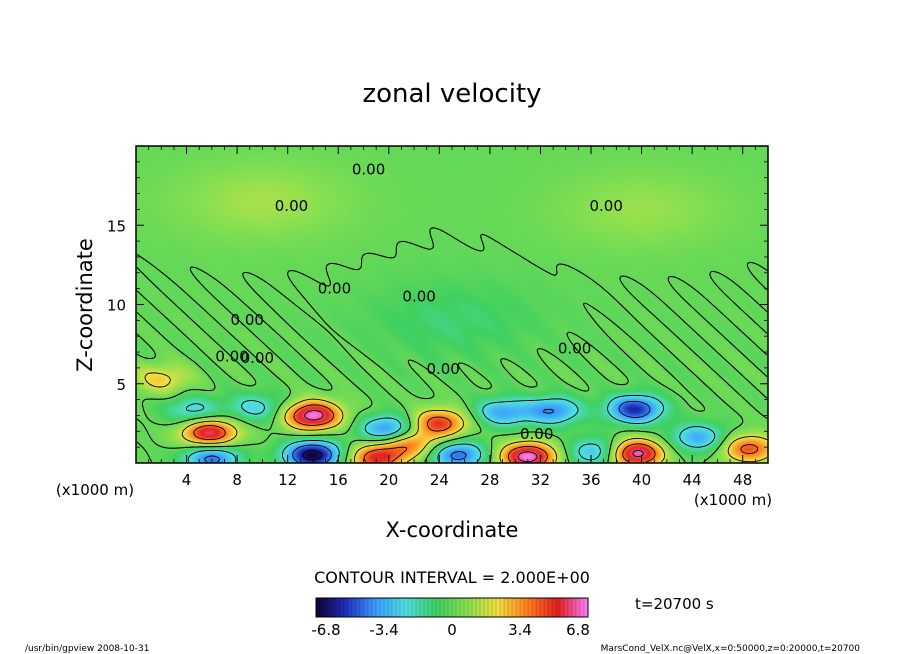 The height and width of the screenshot is (654, 904). What do you see at coordinates (520, 630) in the screenshot?
I see `colorbar-tick-label: 3.4` at bounding box center [520, 630].